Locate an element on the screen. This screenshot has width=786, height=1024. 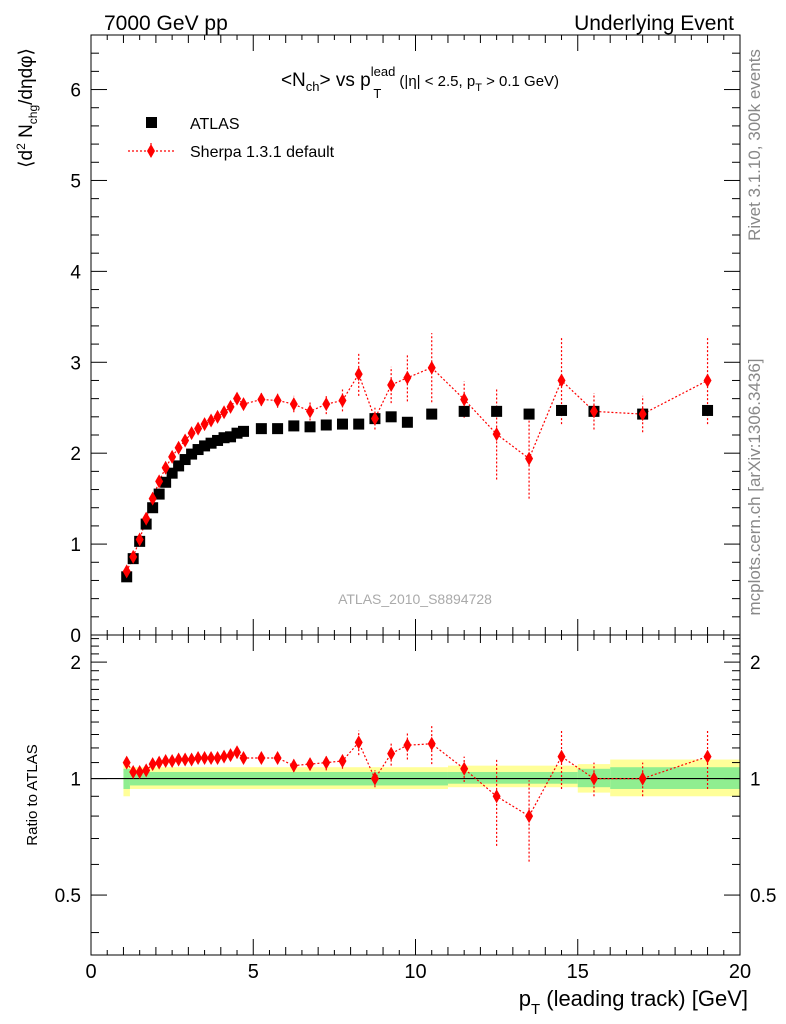
y-tick-label: 4 is located at coordinates (75, 272).